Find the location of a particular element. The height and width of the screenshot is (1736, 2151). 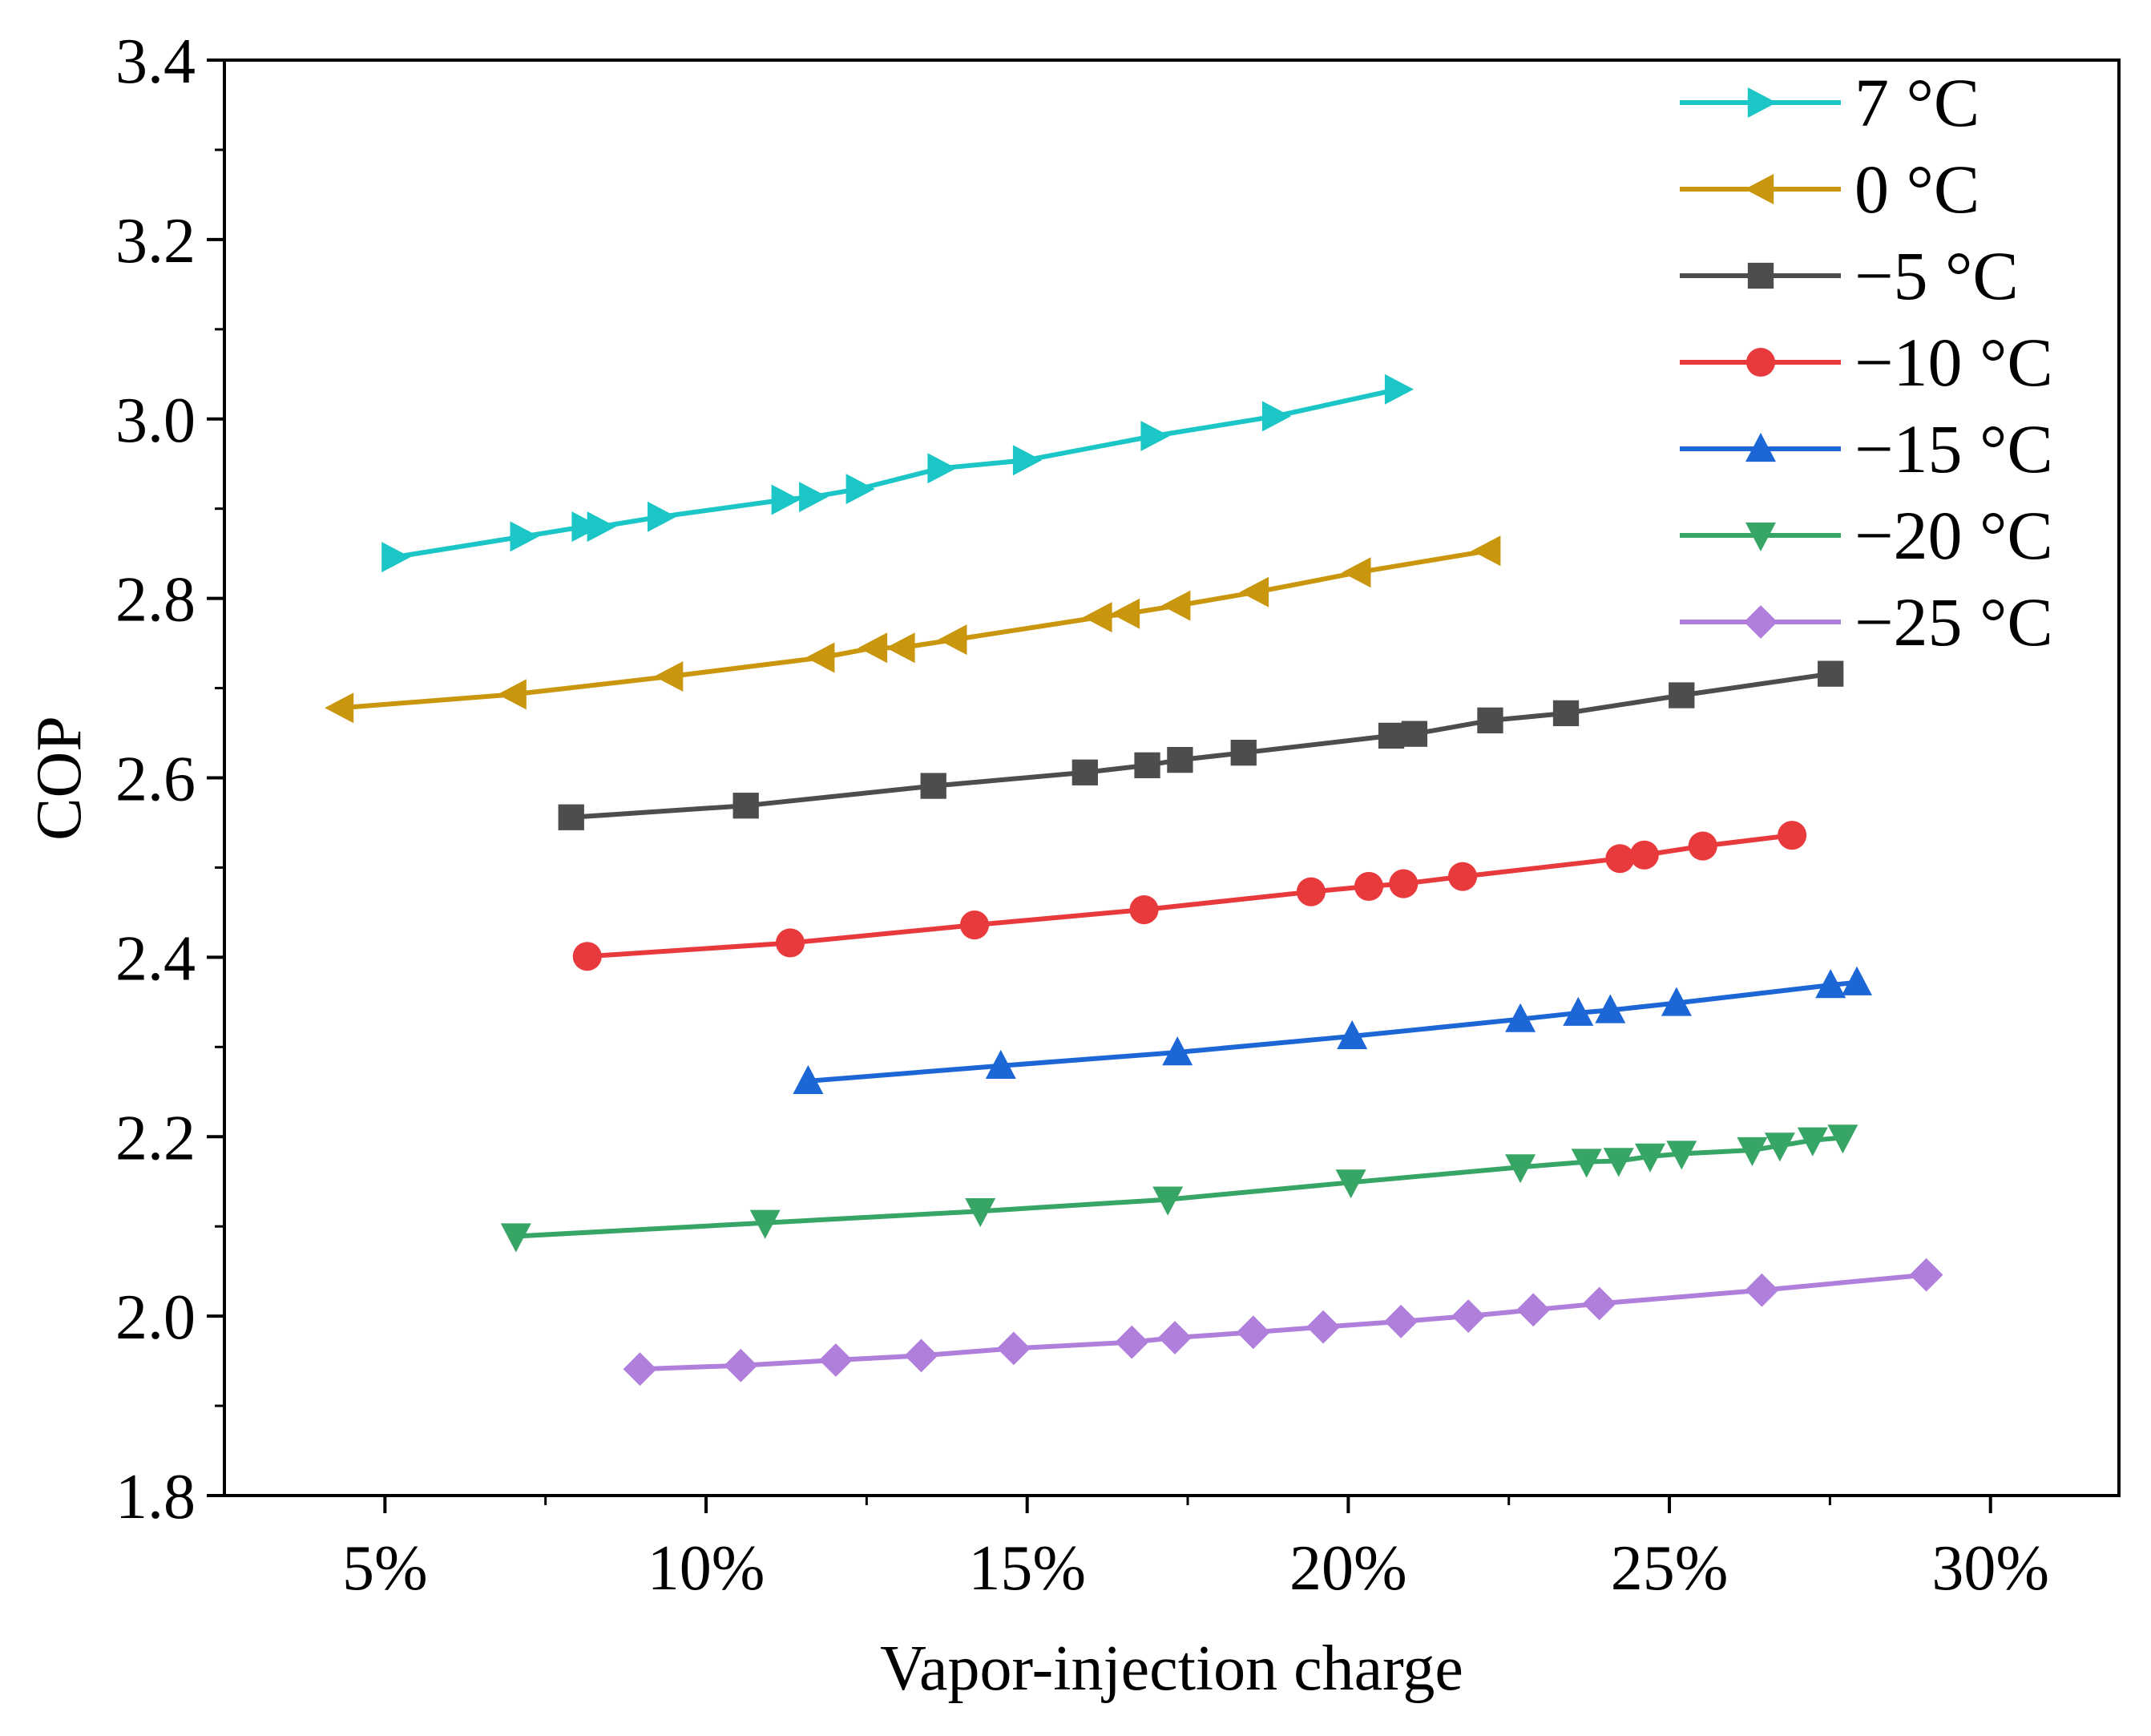

y-tick-label: 3.4 is located at coordinates (155, 62).